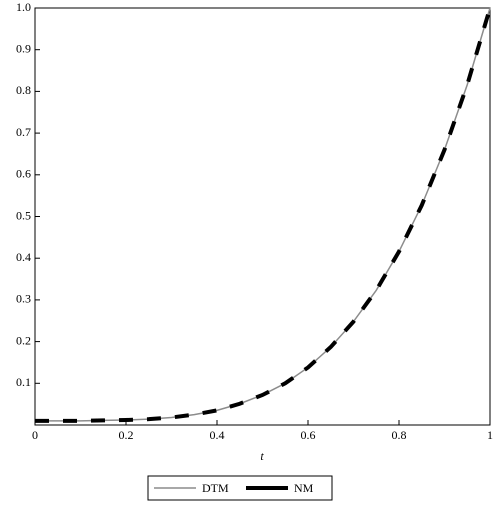  Describe the element at coordinates (23, 7) in the screenshot. I see `y-tick-label: 1.0` at that location.